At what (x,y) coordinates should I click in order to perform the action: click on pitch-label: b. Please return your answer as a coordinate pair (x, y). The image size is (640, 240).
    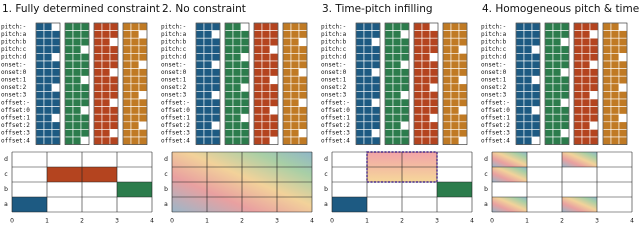
    Looking at the image, I should click on (6, 189).